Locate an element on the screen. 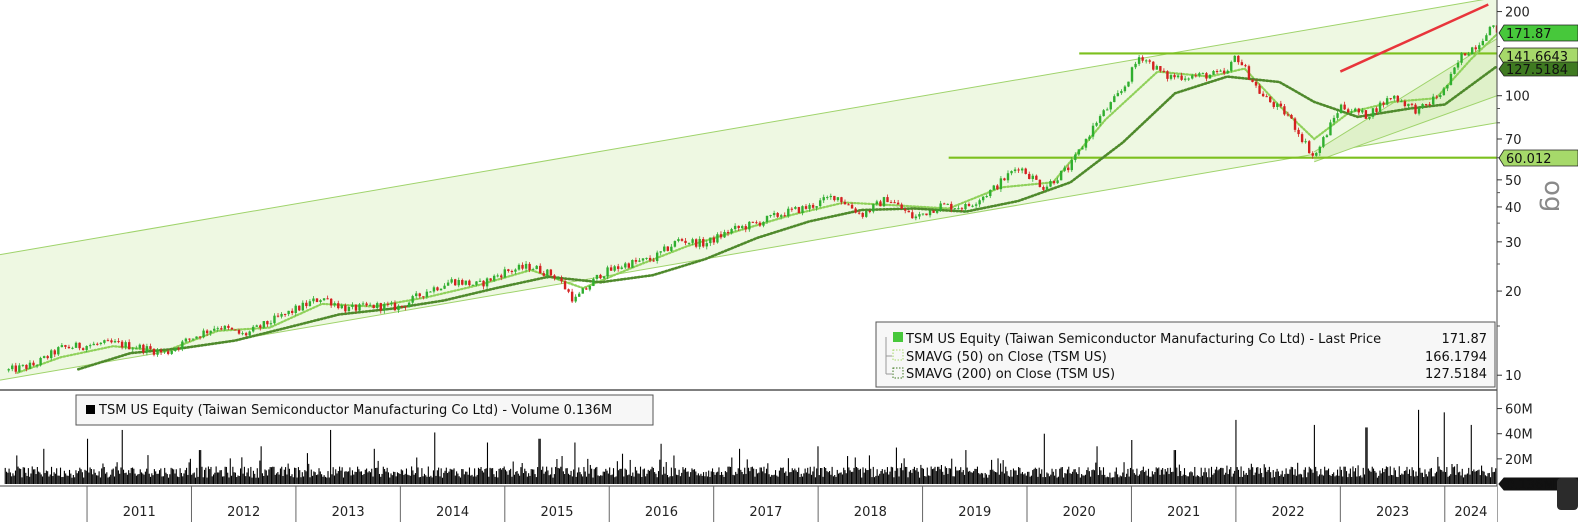 The width and height of the screenshot is (1578, 522). legend-swatch-sma200 is located at coordinates (898, 373).